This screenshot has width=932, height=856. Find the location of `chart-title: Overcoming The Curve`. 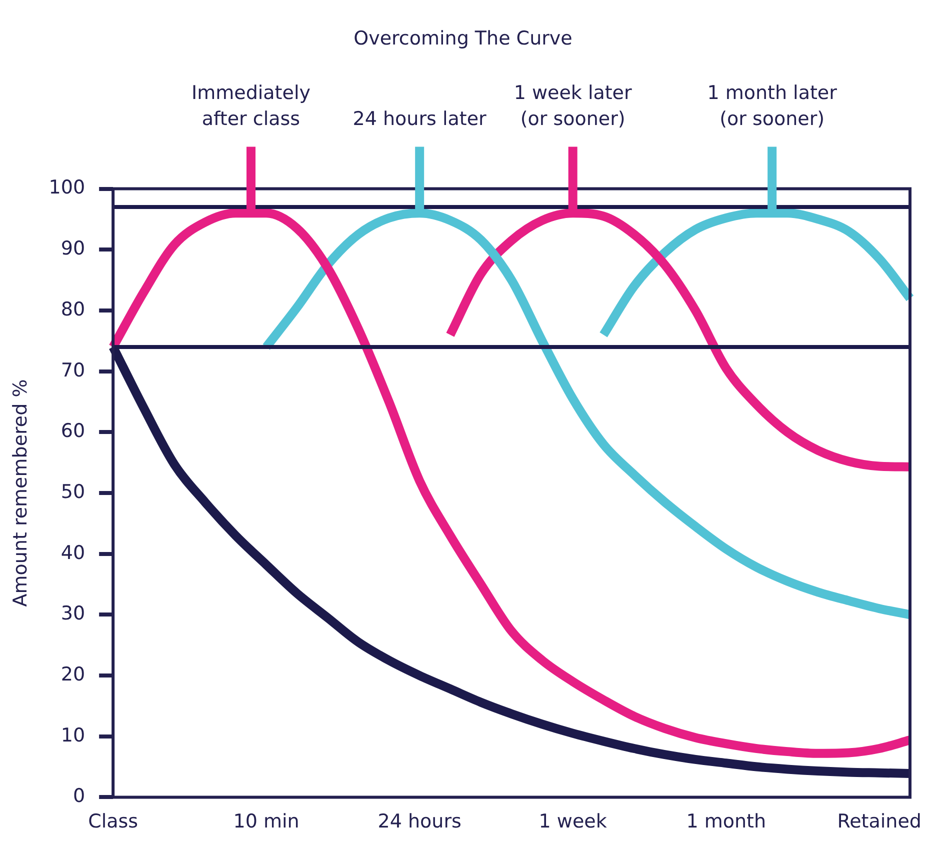

chart-title: Overcoming The Curve is located at coordinates (463, 38).